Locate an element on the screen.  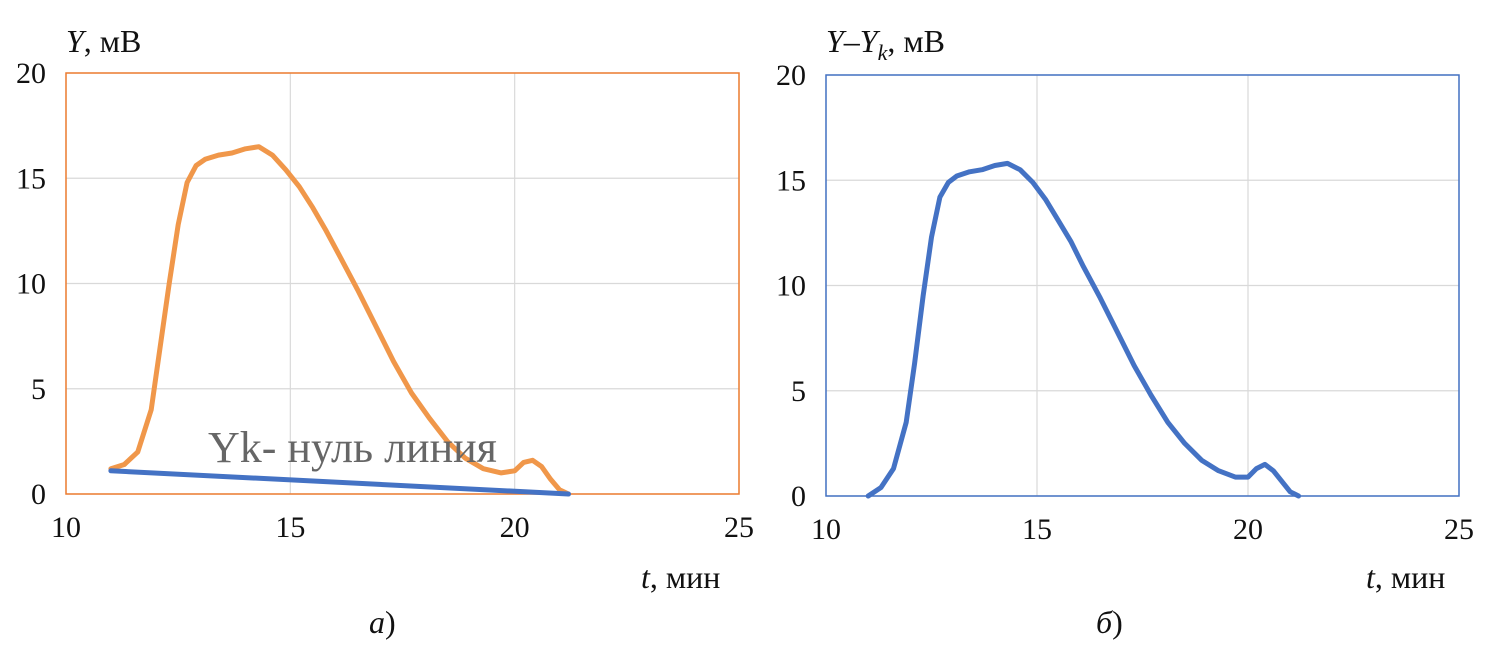
y-axis-title-b: Y–Yk, мВ is located at coordinates (885, 44).